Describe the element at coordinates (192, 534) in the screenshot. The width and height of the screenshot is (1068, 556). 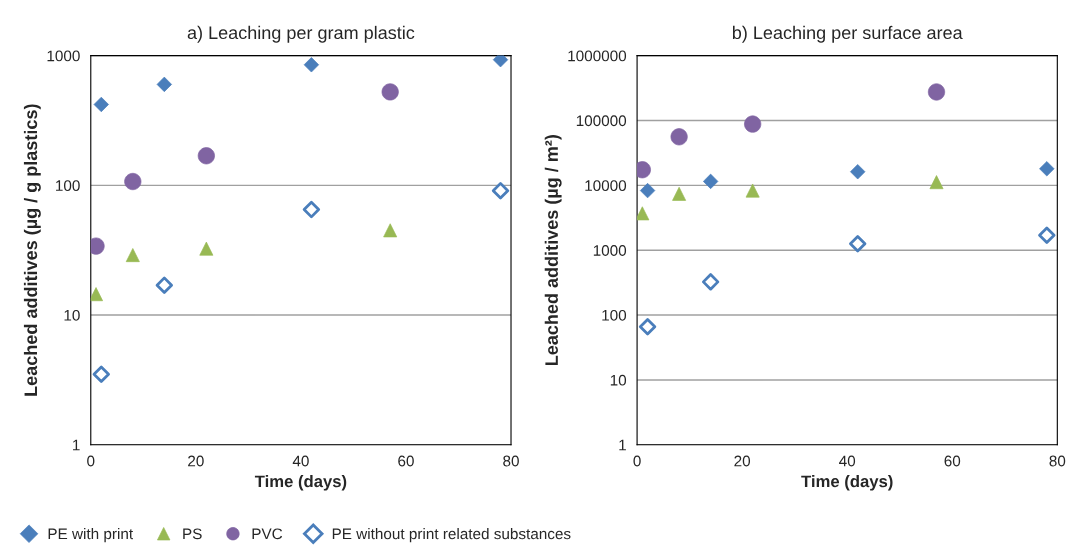
I see `legend-label: PS` at that location.